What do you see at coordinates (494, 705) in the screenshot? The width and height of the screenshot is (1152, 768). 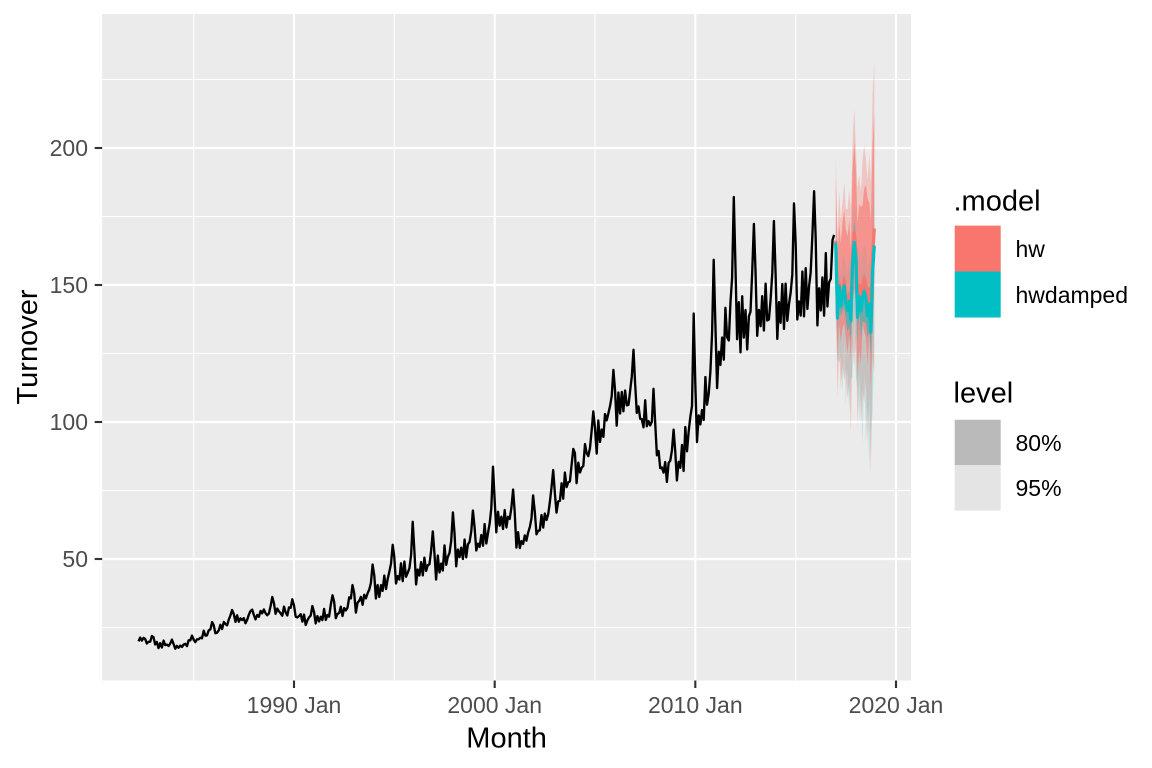 I see `svg-text: 2000 Jan` at bounding box center [494, 705].